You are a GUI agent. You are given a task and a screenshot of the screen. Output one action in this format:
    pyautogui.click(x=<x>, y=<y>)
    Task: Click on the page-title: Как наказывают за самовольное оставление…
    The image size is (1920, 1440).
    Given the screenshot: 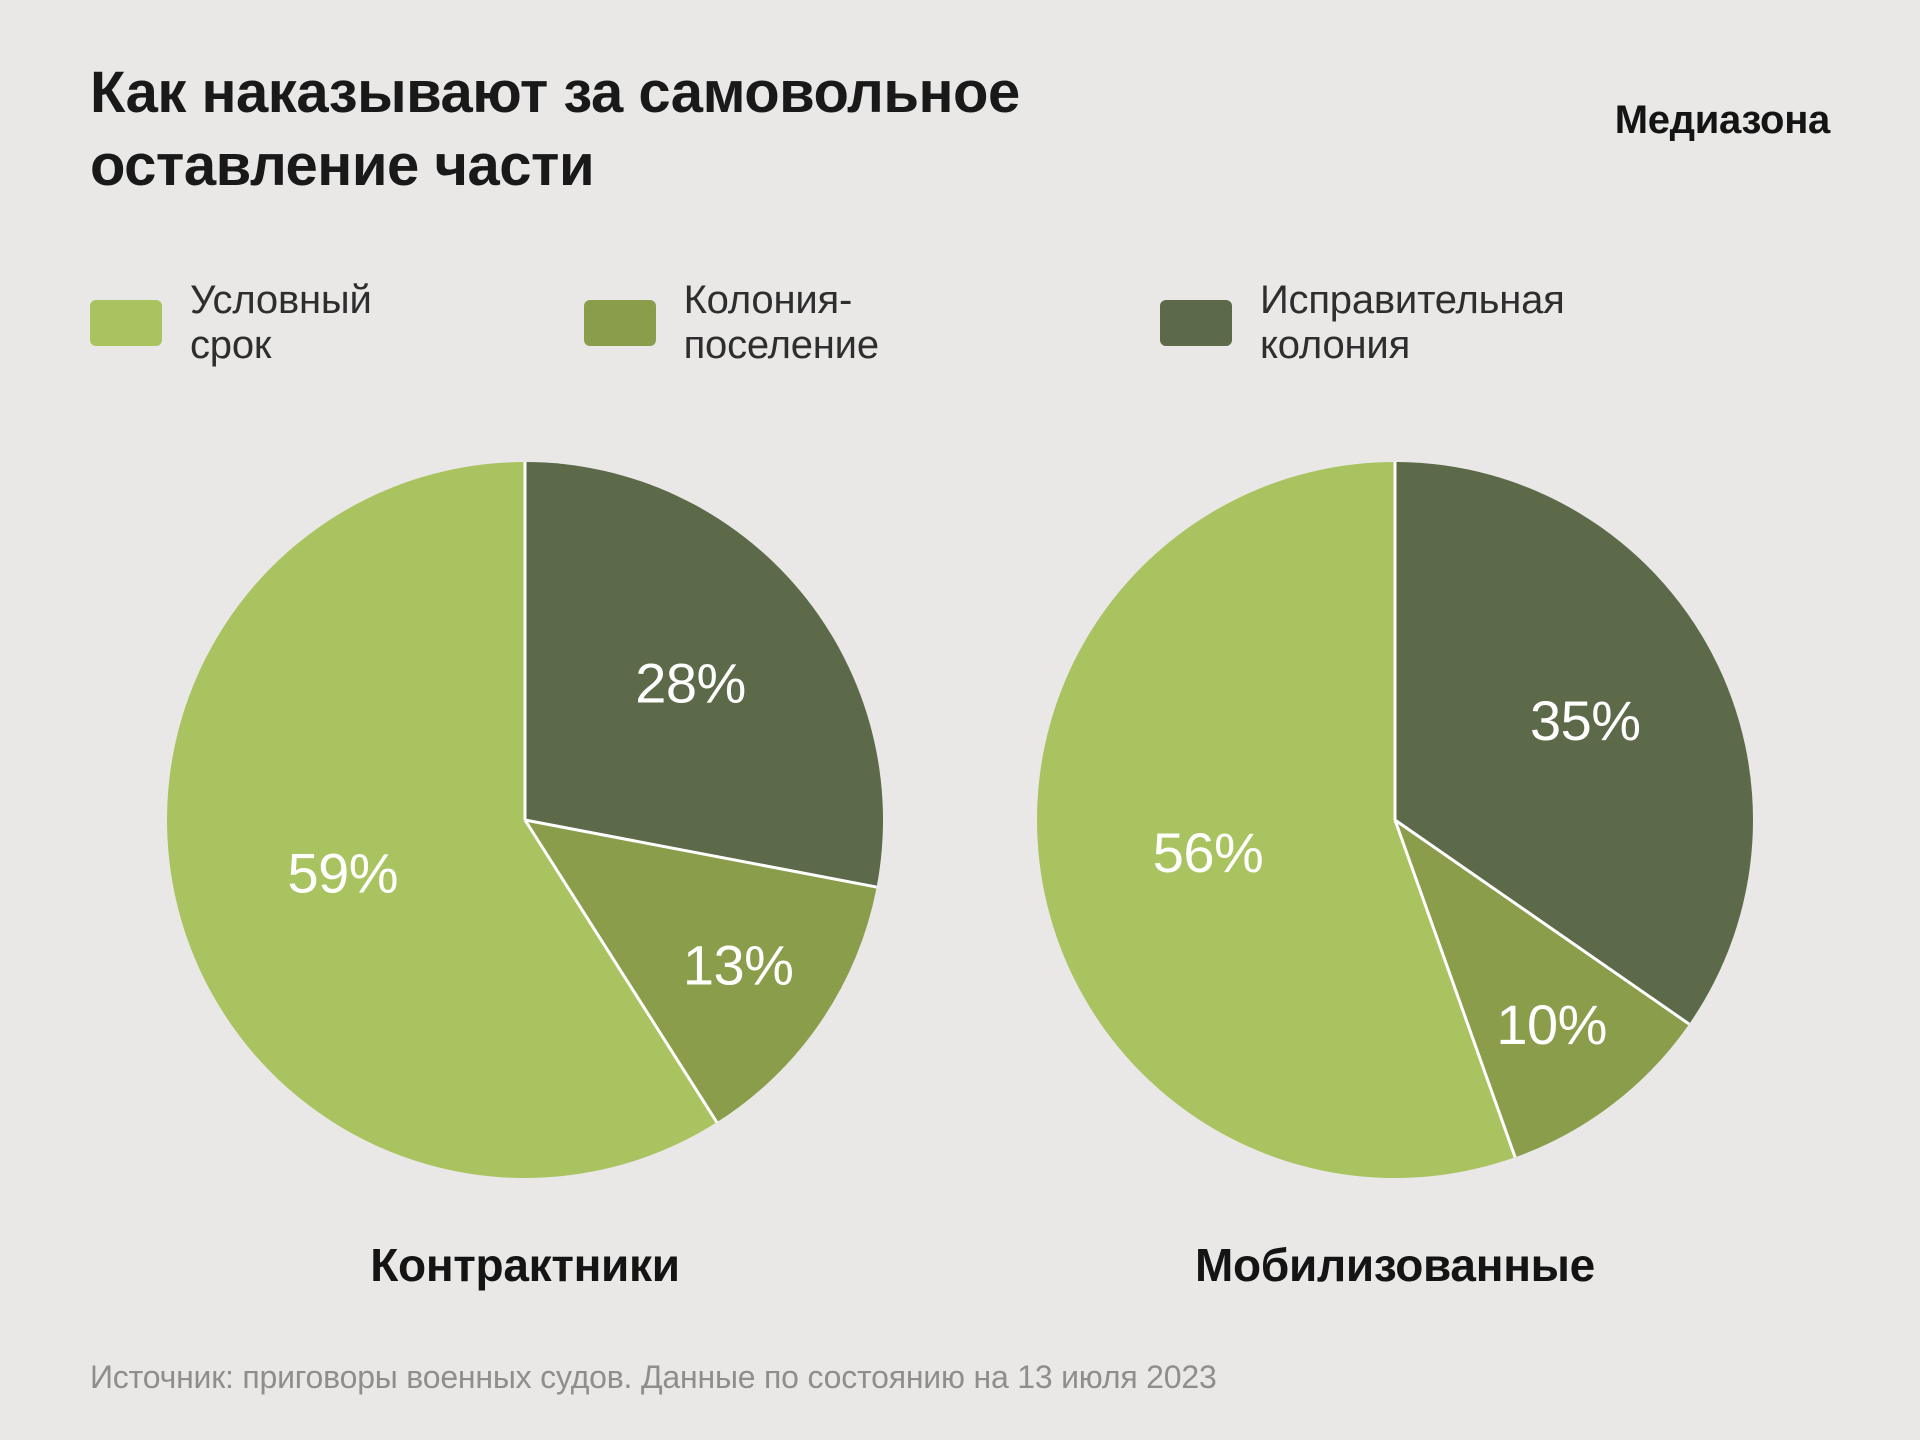 What is the action you would take?
    pyautogui.click(x=555, y=129)
    